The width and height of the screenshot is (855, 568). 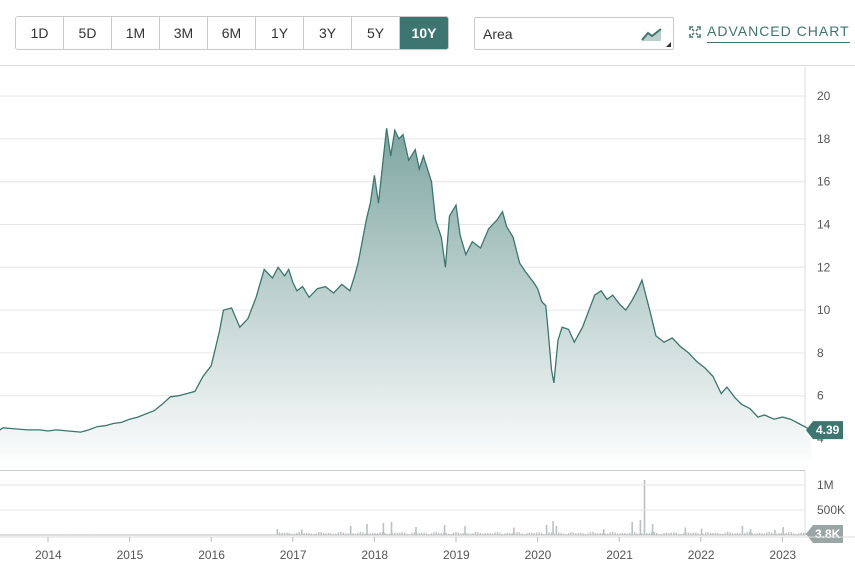 I want to click on range-button-5y: 5Y, so click(x=376, y=33).